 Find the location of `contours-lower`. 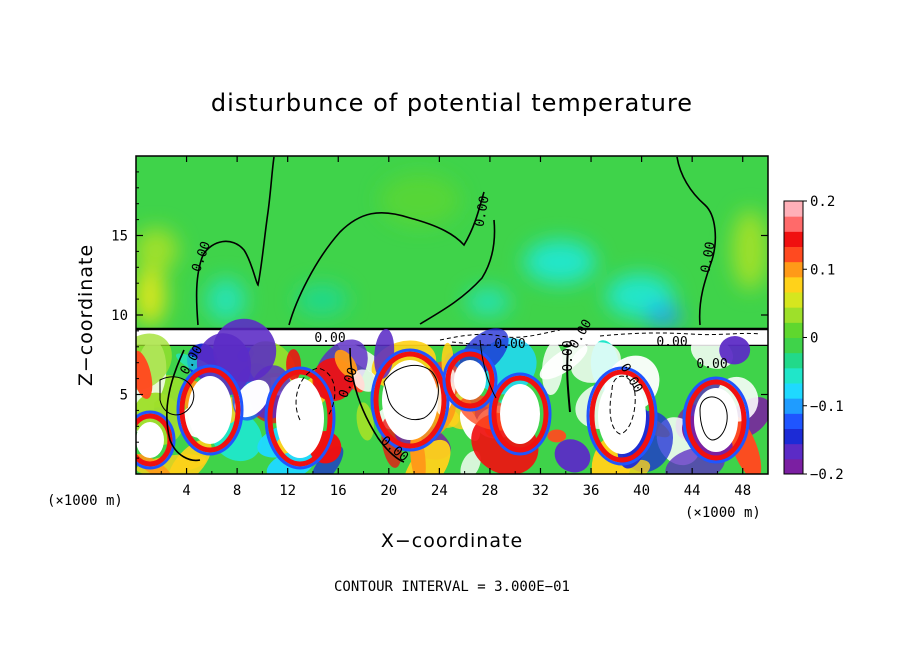

contours-lower is located at coordinates (460, 396).